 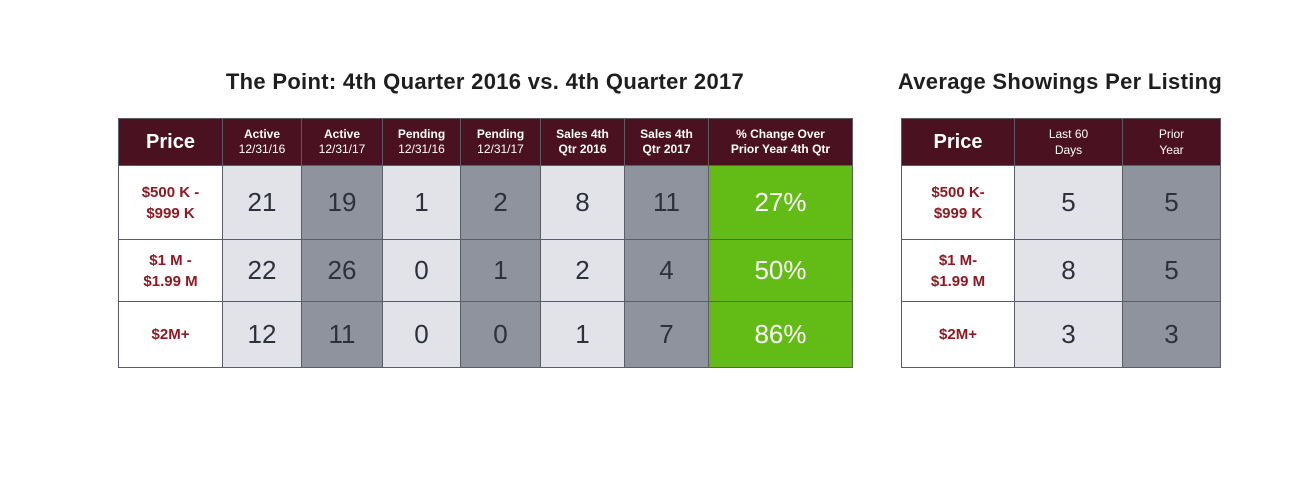 I want to click on percent-change-cell: 86%, so click(x=780, y=334).